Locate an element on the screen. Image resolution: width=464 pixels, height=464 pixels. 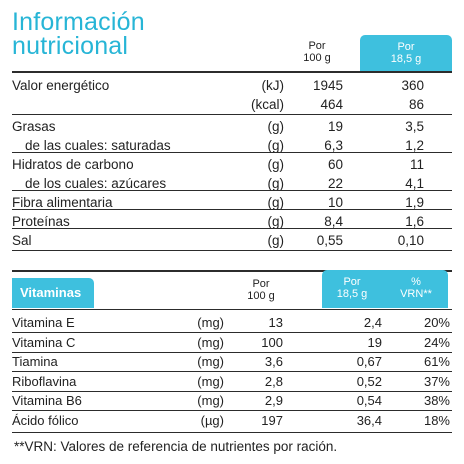
nutrition-row: Grasas (g) 19 3,5 is located at coordinates (232, 126).